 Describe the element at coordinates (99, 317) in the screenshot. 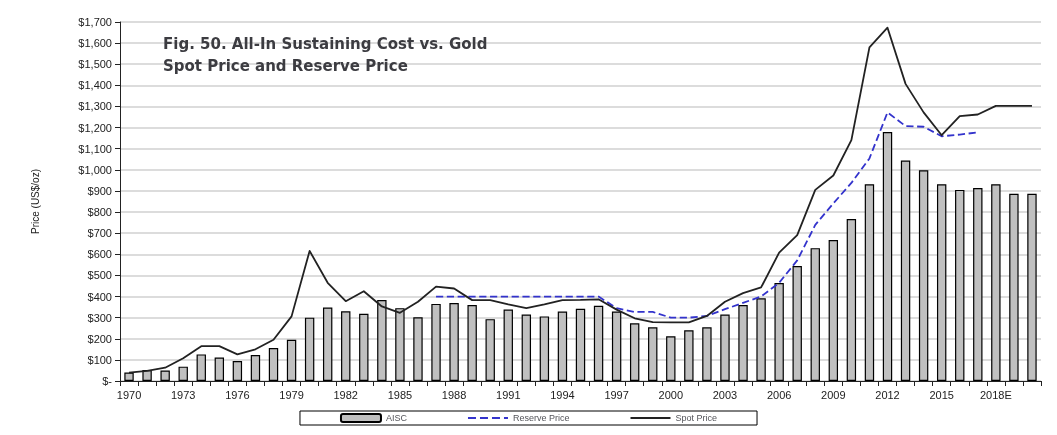

I see `y-tick-label: $300` at that location.